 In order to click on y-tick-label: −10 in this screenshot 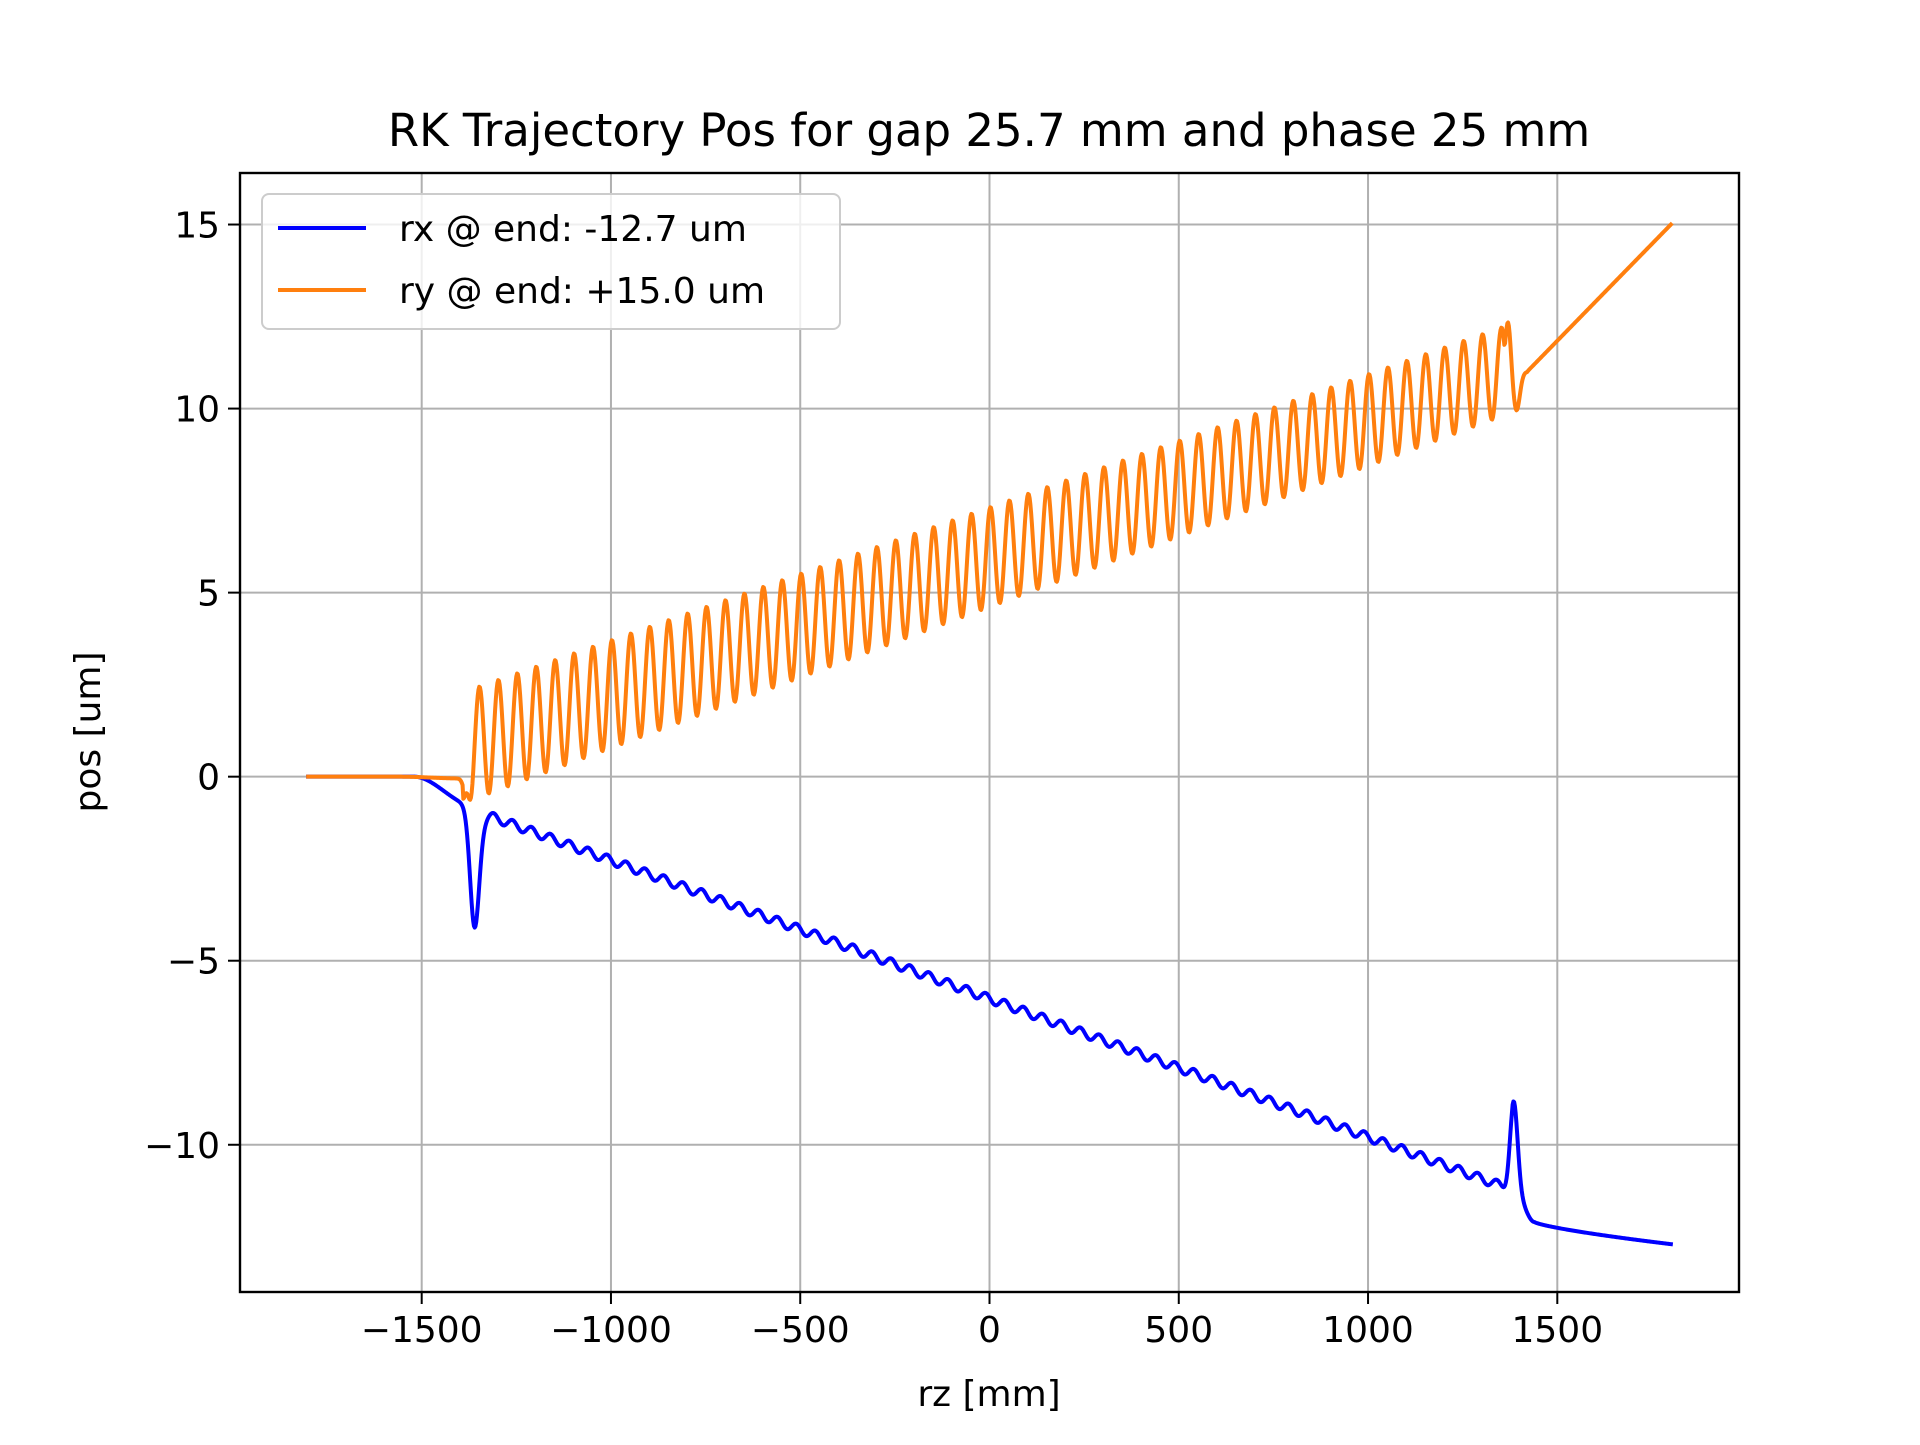, I will do `click(182, 1146)`.